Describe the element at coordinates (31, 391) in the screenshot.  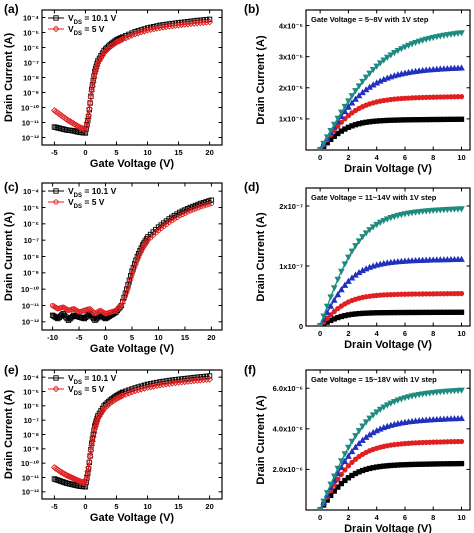
I see `y-tick-label: 10⁻⁵` at that location.